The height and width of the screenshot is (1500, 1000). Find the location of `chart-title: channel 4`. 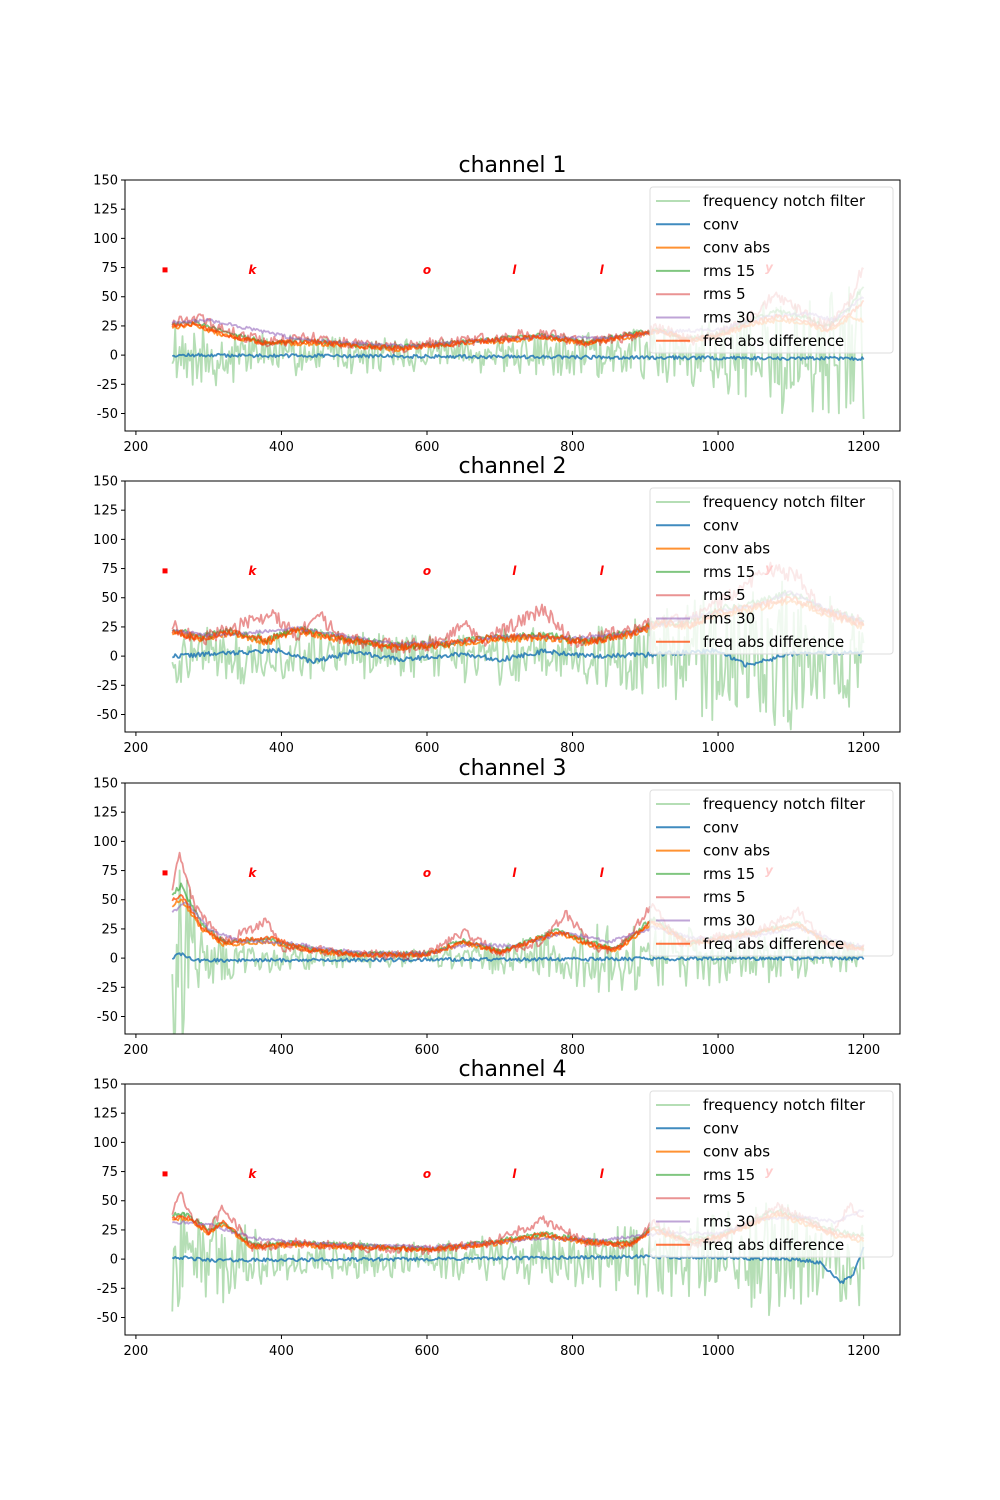

chart-title: channel 4 is located at coordinates (512, 1069).